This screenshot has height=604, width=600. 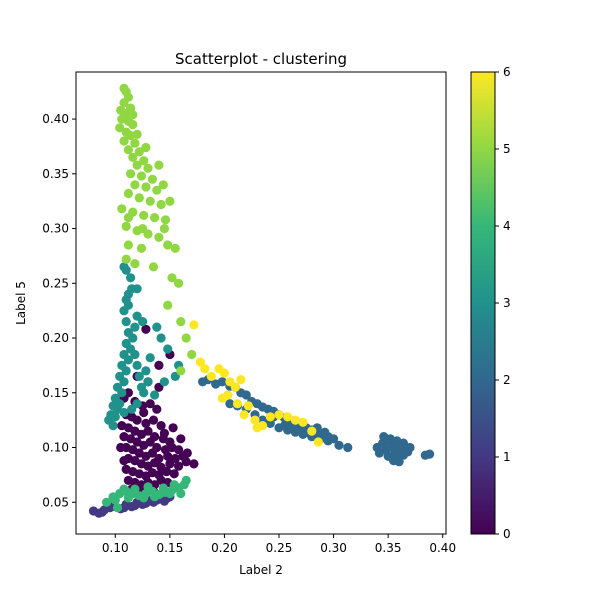 I want to click on x-axis-label: Label 2, so click(x=261, y=570).